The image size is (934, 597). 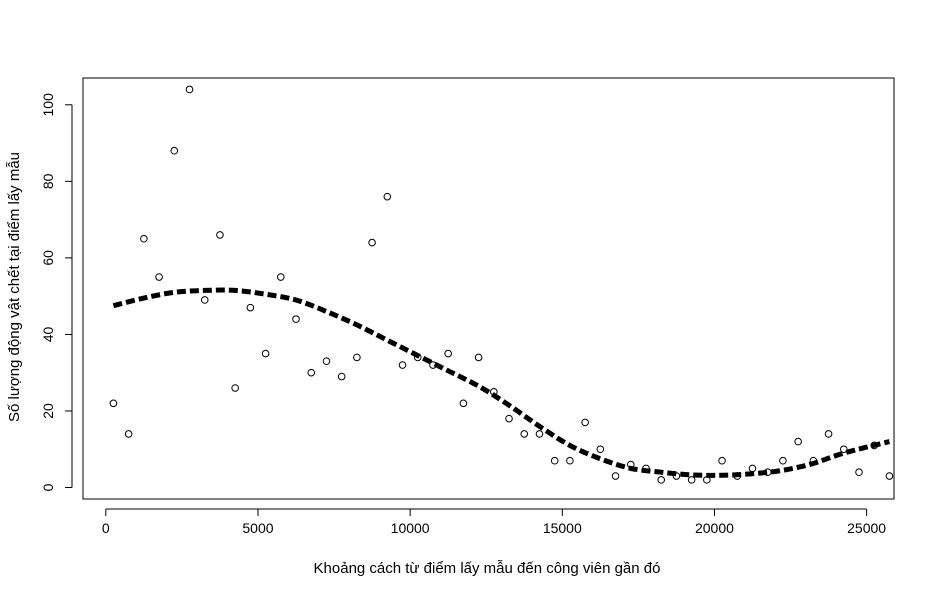 I want to click on y-tick-label: 60, so click(x=48, y=258).